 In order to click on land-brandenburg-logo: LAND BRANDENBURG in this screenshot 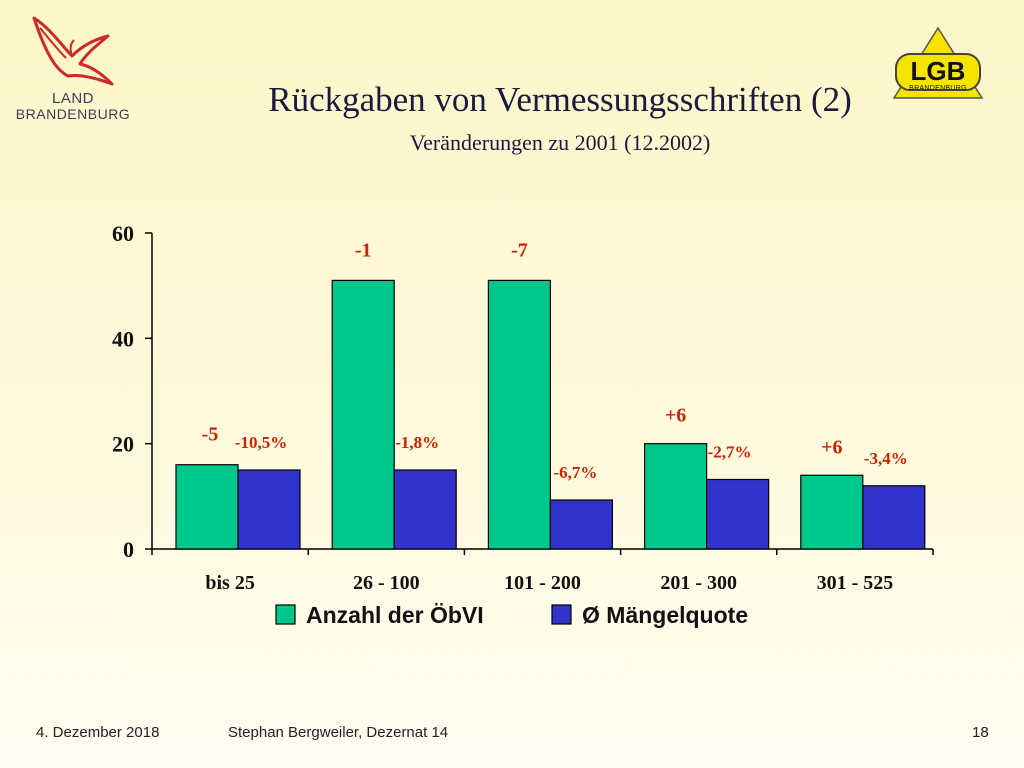, I will do `click(73, 69)`.